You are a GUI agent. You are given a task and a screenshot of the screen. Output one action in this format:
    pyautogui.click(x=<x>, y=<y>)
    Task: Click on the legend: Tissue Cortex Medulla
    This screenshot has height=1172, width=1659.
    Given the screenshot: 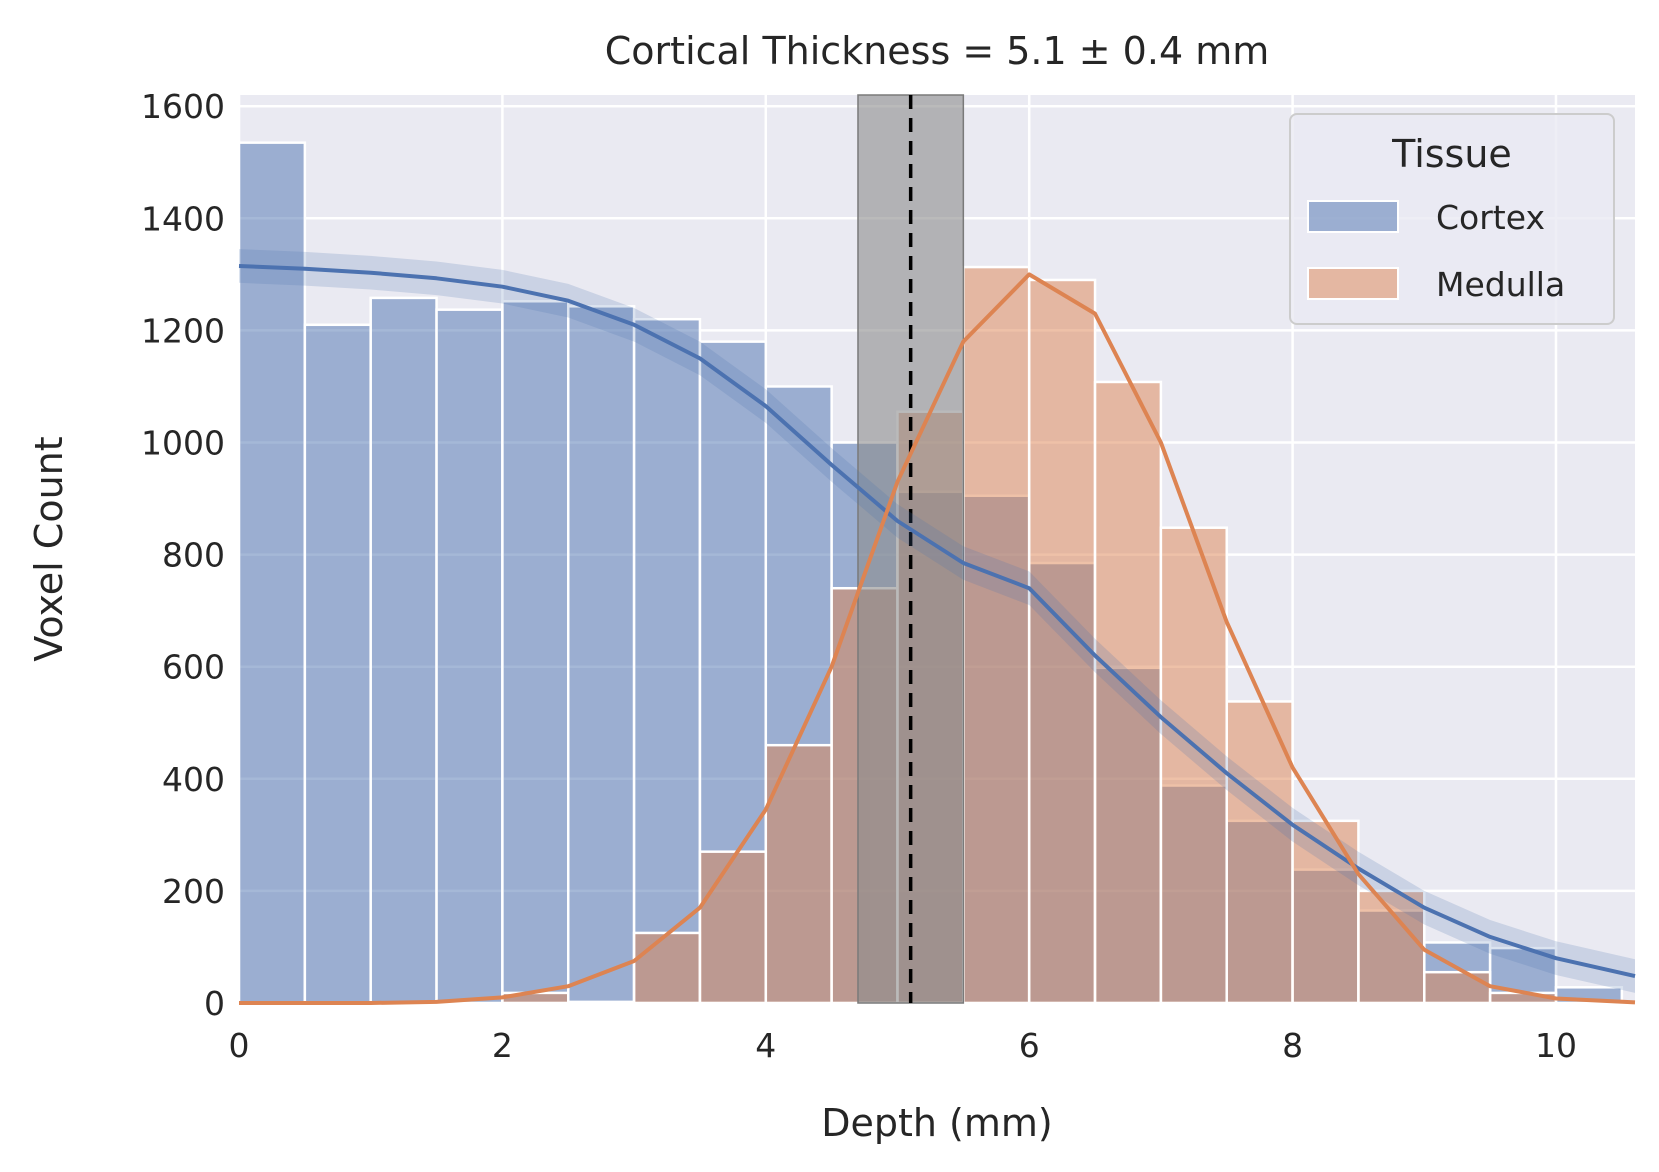 What is the action you would take?
    pyautogui.click(x=1452, y=219)
    